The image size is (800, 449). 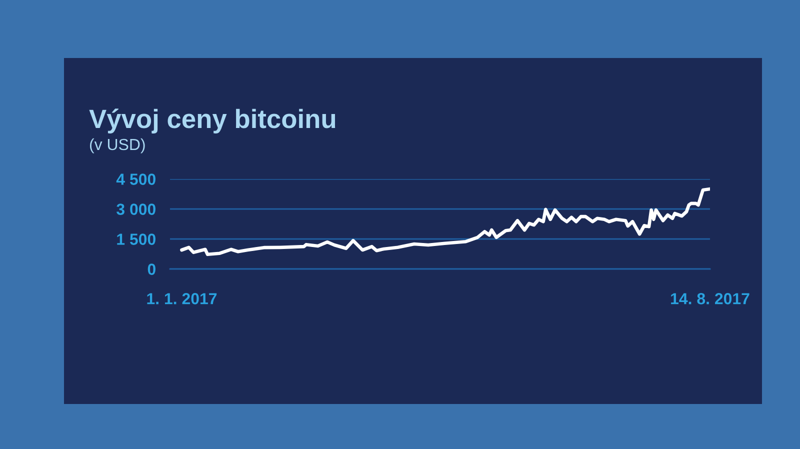 What do you see at coordinates (136, 179) in the screenshot?
I see `y-tick-label: 4 500` at bounding box center [136, 179].